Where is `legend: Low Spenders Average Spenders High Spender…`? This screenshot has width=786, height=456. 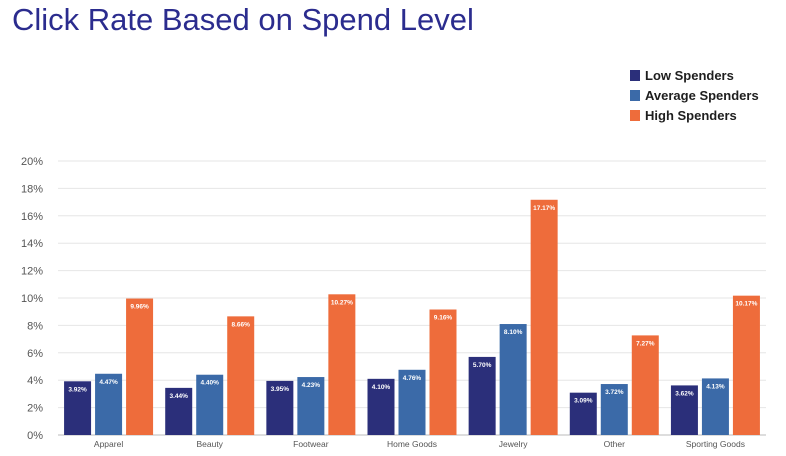 legend: Low Spenders Average Spenders High Spender… is located at coordinates (694, 95).